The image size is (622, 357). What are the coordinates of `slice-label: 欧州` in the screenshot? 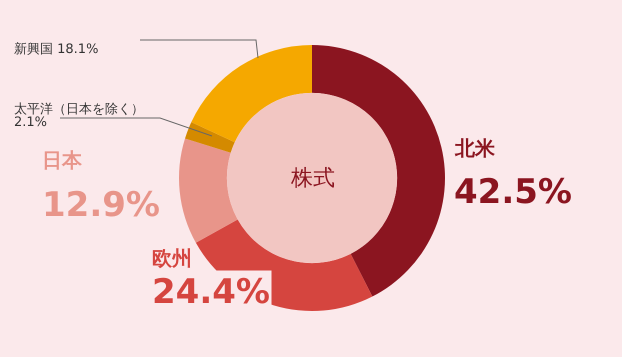 It's located at (172, 258).